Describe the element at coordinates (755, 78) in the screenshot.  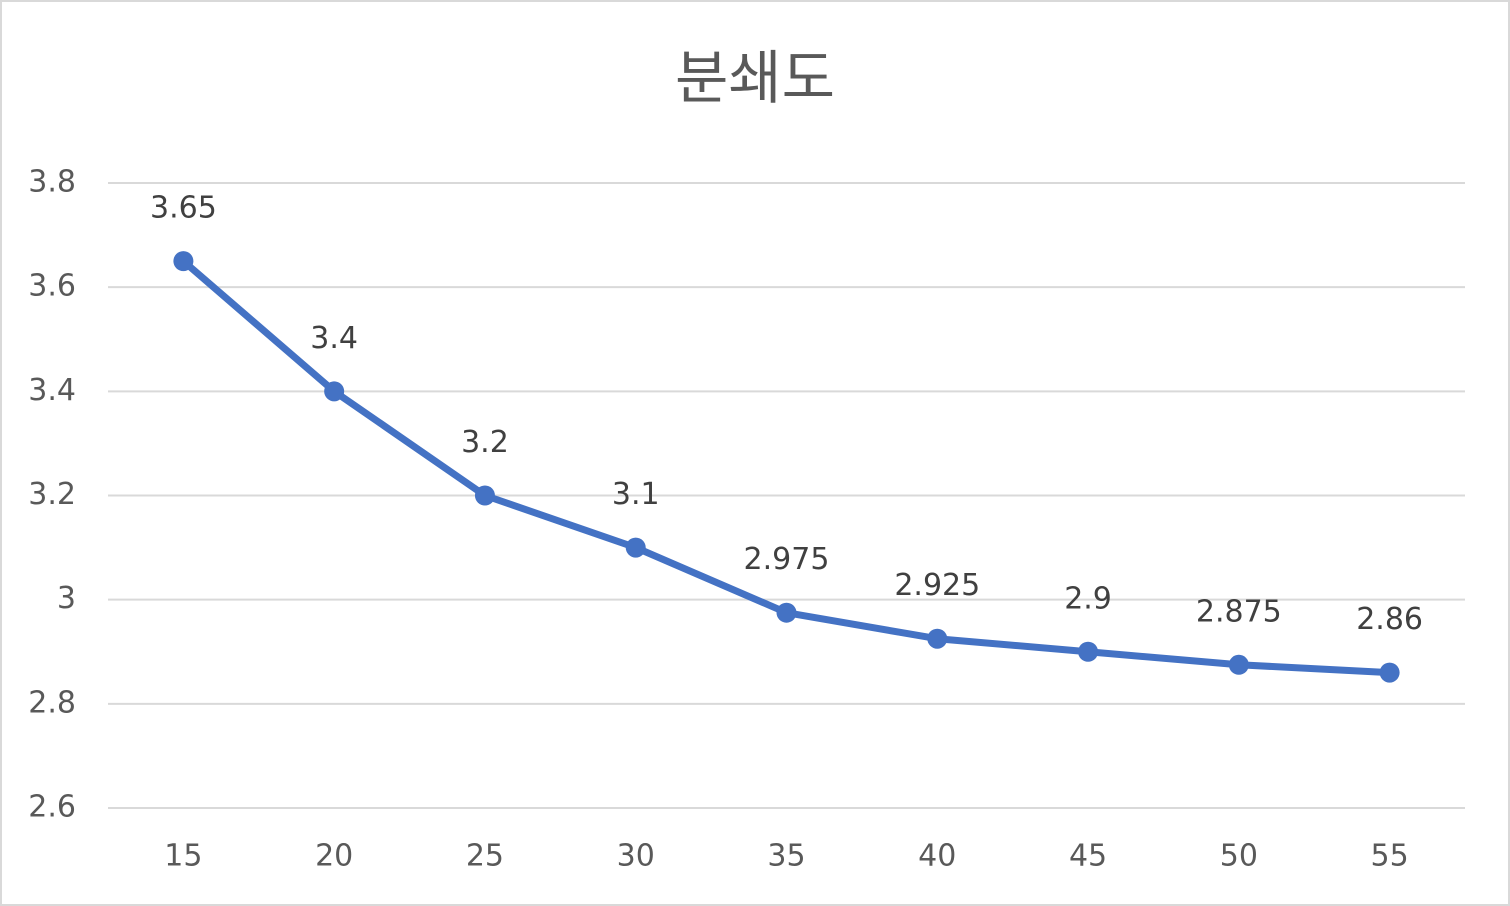
I see `chart-title: 분쇄도` at that location.